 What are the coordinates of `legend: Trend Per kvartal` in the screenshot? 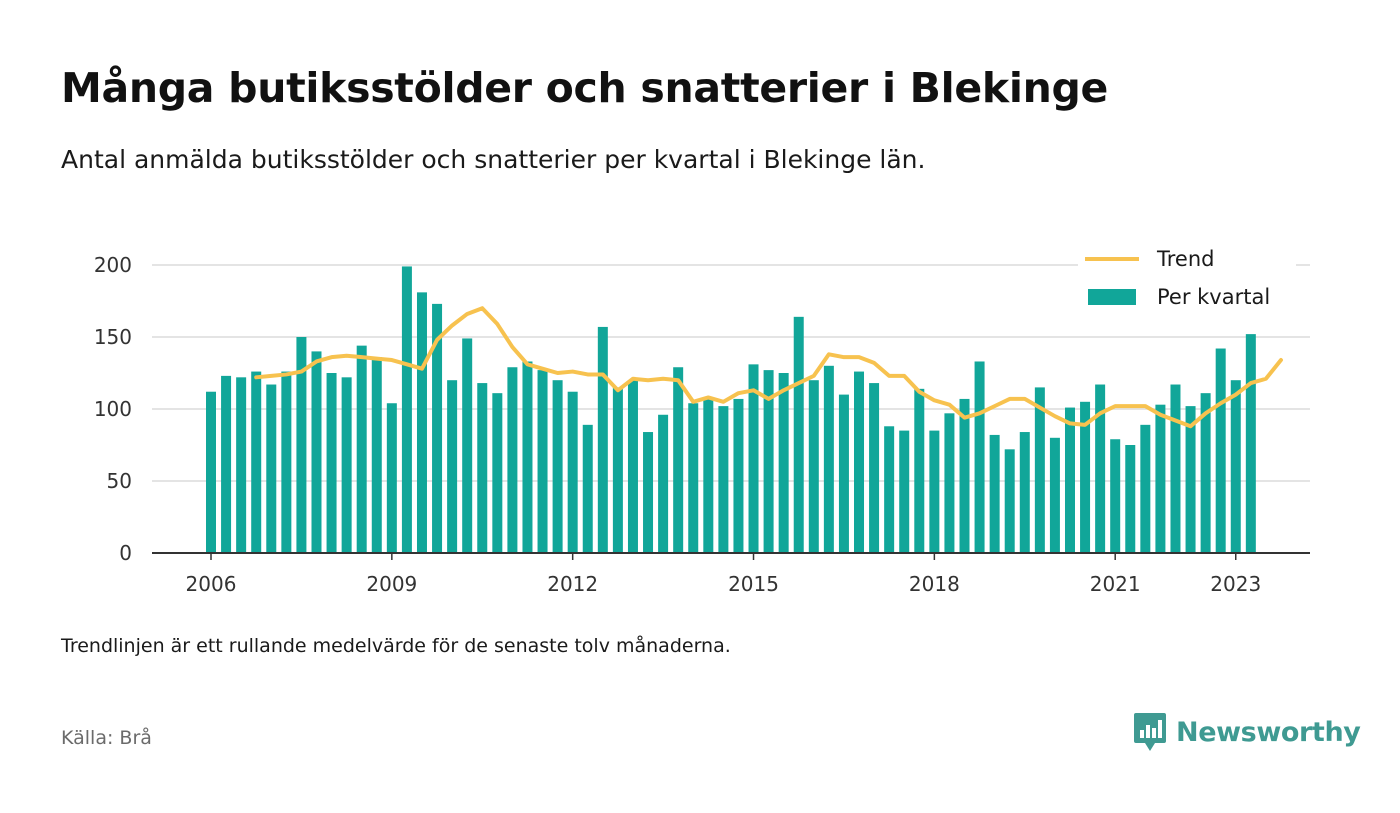 It's located at (1187, 280).